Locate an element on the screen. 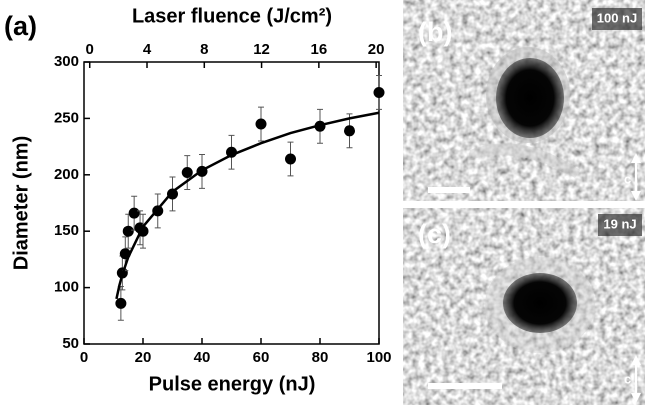 The image size is (645, 410). panel-label: (b) is located at coordinates (435, 32).